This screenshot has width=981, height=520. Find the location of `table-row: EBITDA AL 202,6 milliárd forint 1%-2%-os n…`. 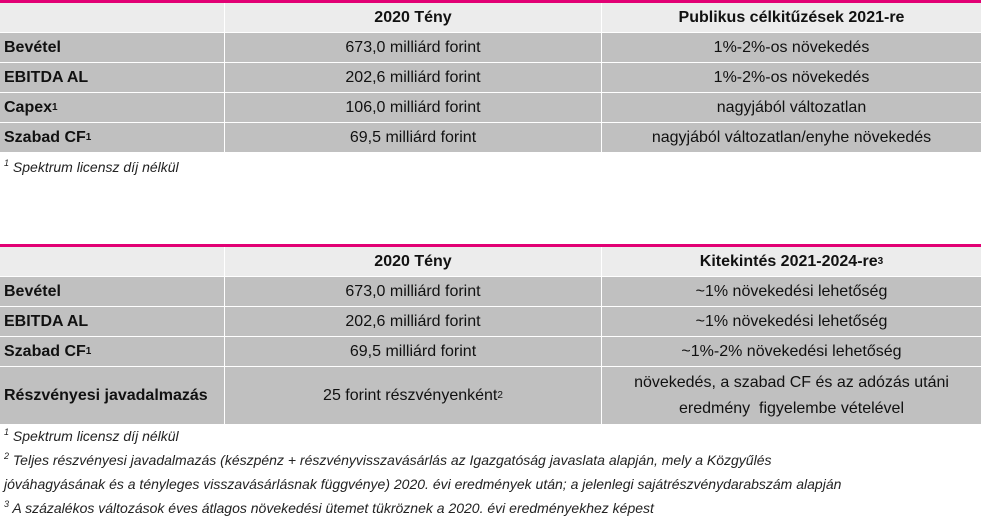

table-row: EBITDA AL 202,6 milliárd forint 1%-2%-os n… is located at coordinates (490, 78).